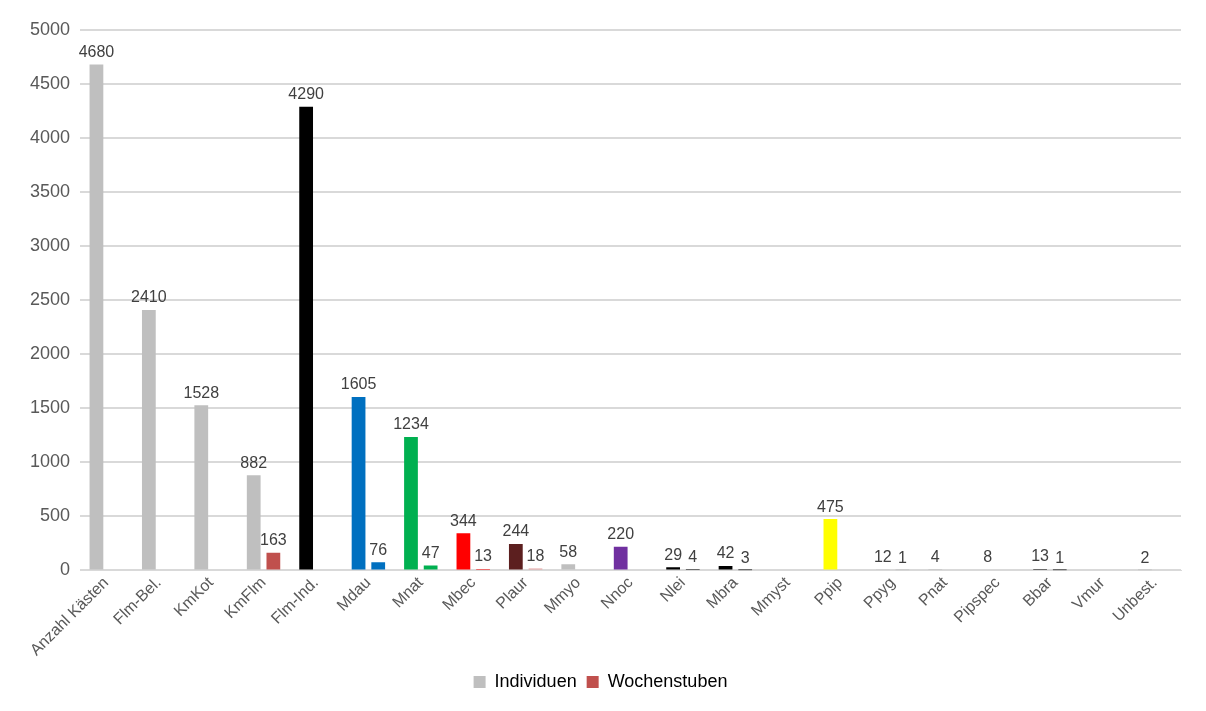 The width and height of the screenshot is (1206, 711). Describe the element at coordinates (745, 557) in the screenshot. I see `data-label: 3` at that location.